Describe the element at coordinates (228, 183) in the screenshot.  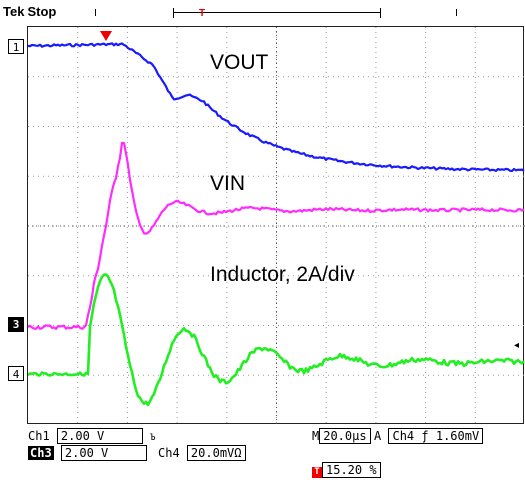
I see `vin-label: VIN` at that location.